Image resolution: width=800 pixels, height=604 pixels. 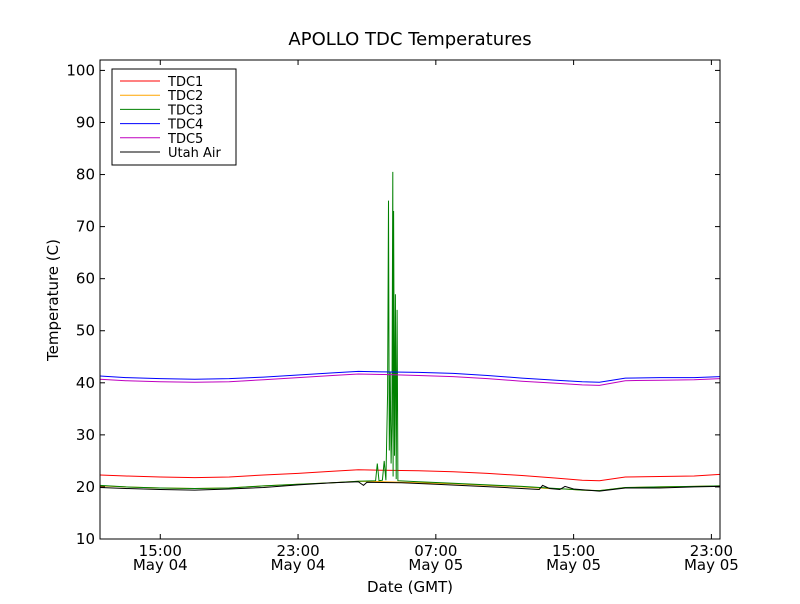 I want to click on y-axis-label: Temperature (C), so click(x=53, y=300).